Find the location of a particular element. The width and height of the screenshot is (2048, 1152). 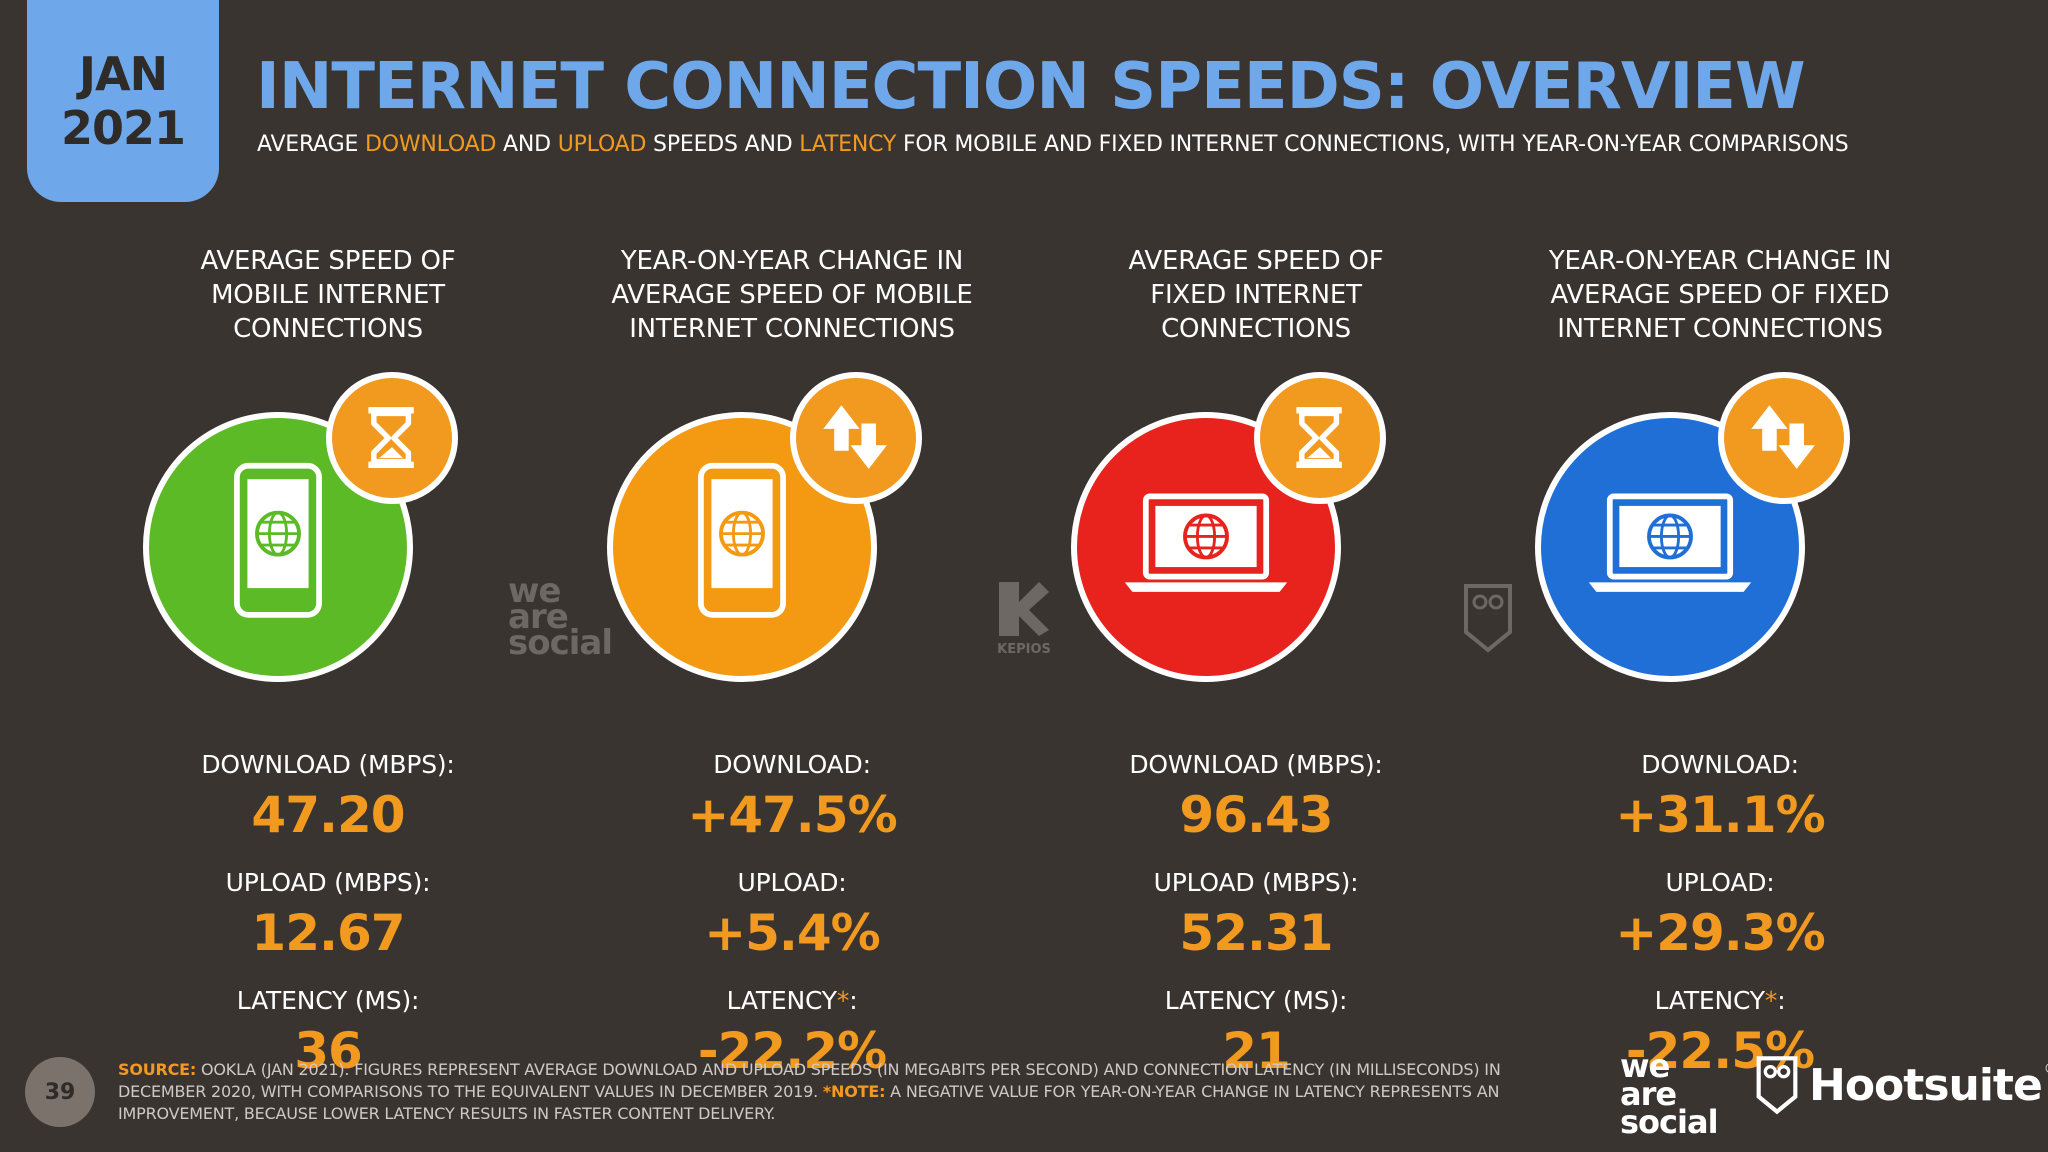

watermark-line: are is located at coordinates (538, 617).